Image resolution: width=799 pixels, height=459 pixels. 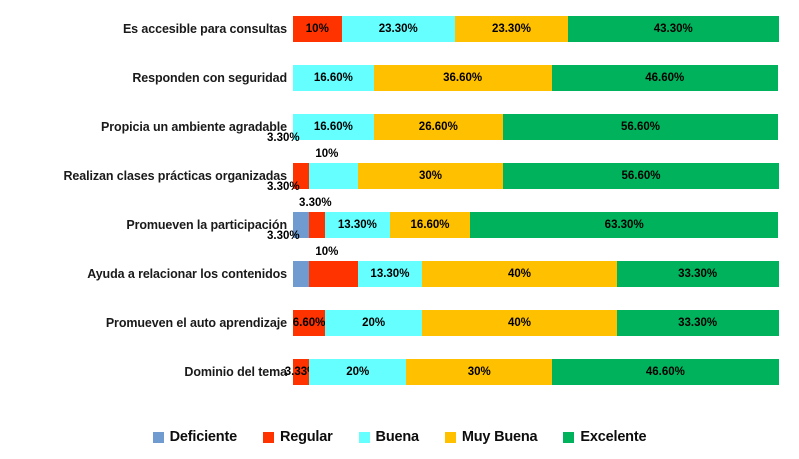 I want to click on legend-item-regular: Regular, so click(x=297, y=437).